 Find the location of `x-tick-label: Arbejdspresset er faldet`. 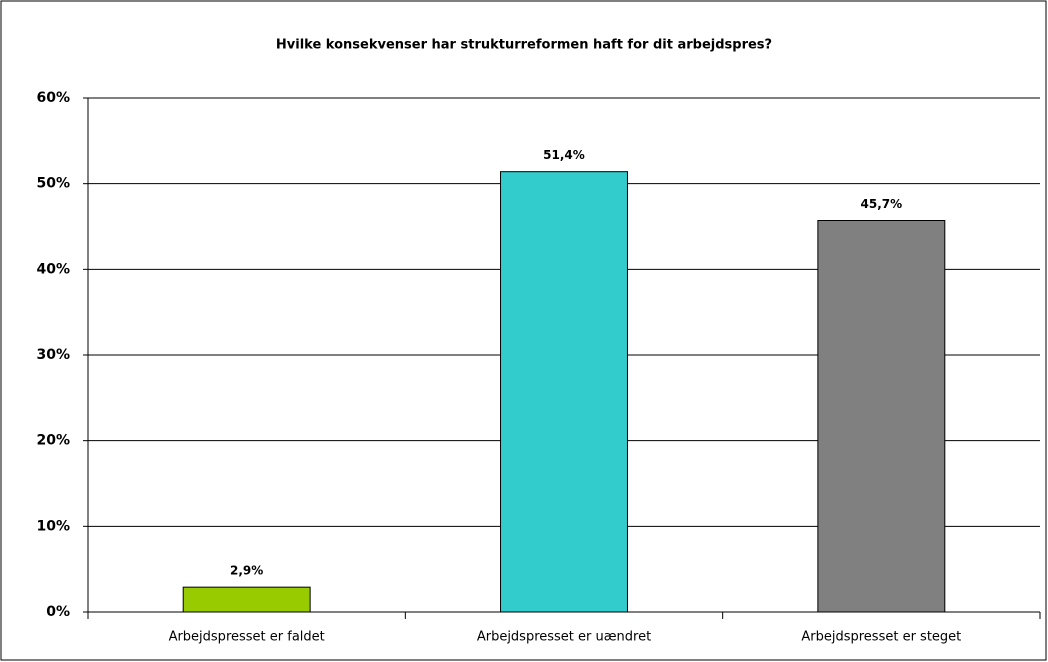

x-tick-label: Arbejdspresset er faldet is located at coordinates (247, 637).